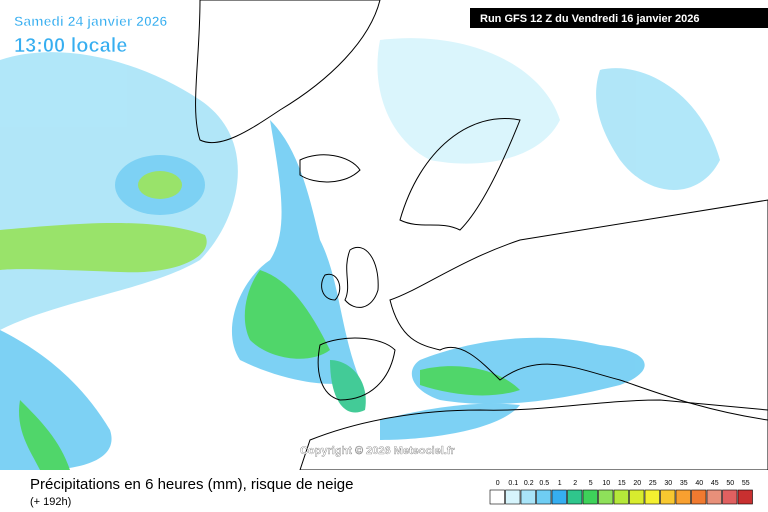 Image resolution: width=768 pixels, height=512 pixels. What do you see at coordinates (653, 483) in the screenshot?
I see `legend-label: 25` at bounding box center [653, 483].